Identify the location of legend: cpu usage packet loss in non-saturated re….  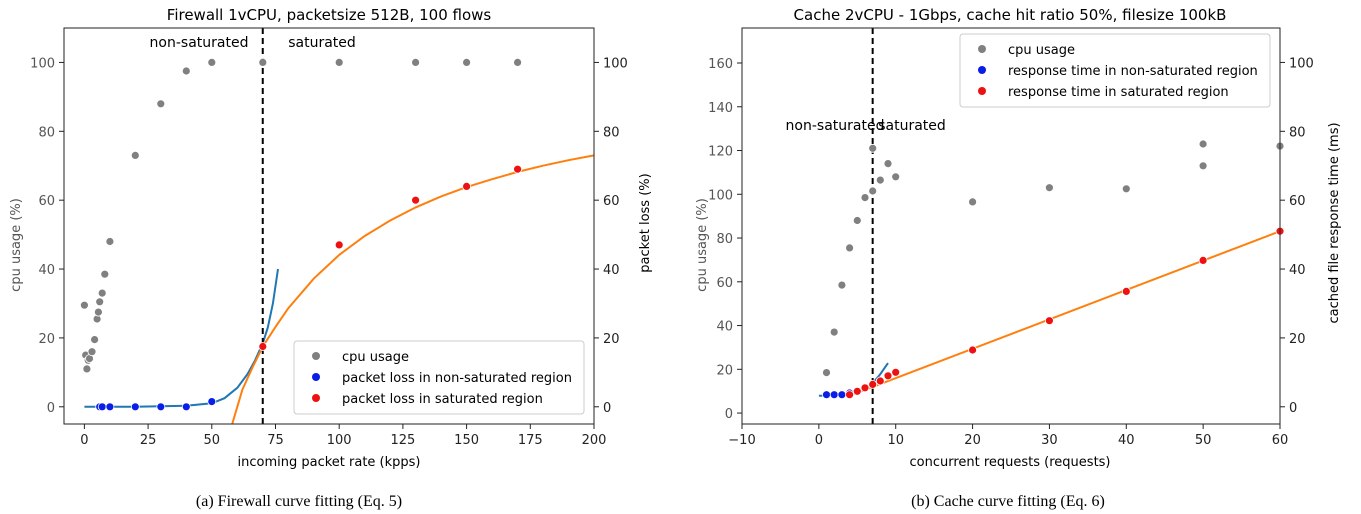
(439, 377).